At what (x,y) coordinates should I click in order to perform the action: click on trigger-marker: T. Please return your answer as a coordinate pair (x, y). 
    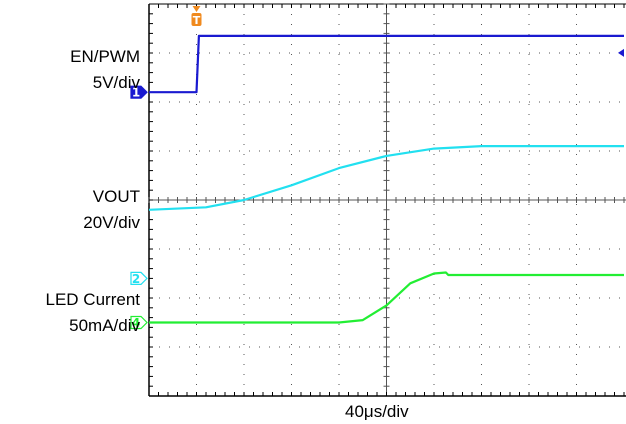
    Looking at the image, I should click on (196, 16).